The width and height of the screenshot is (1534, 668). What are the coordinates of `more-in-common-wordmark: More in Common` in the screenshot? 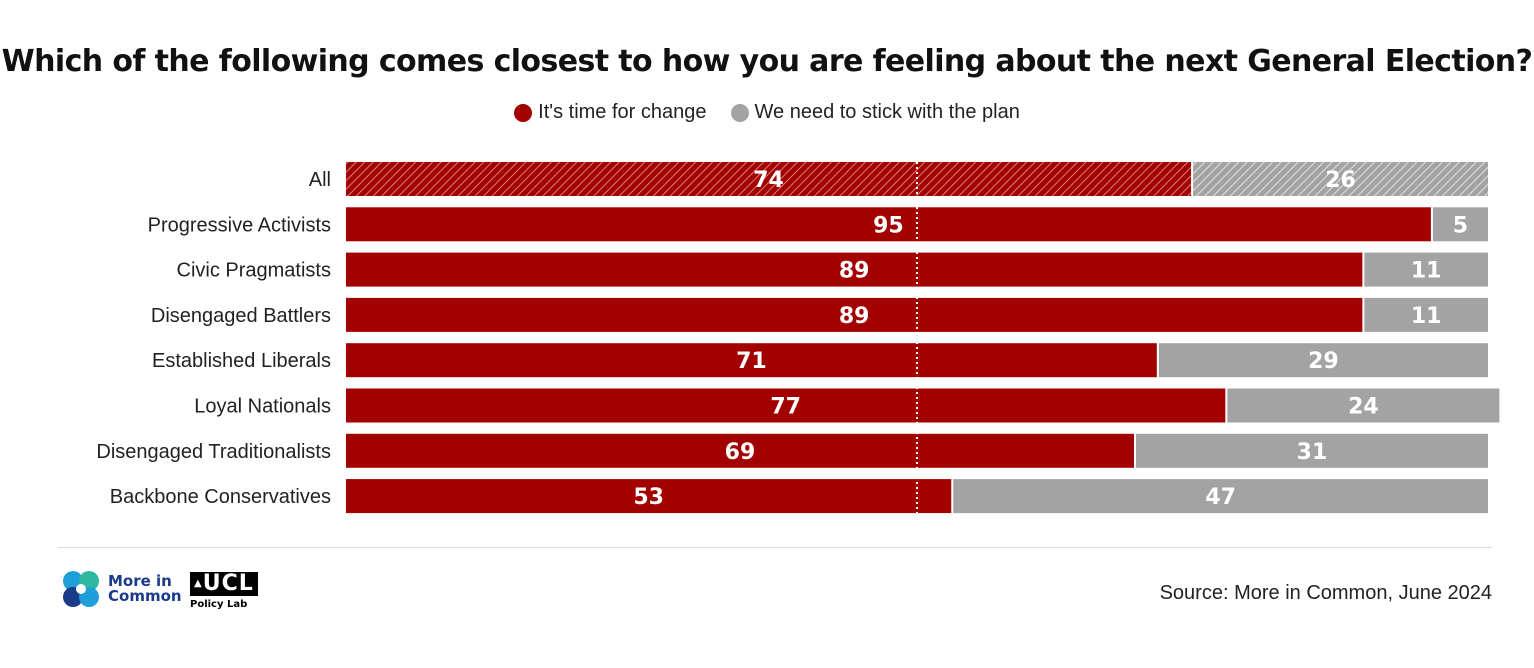 It's located at (145, 589).